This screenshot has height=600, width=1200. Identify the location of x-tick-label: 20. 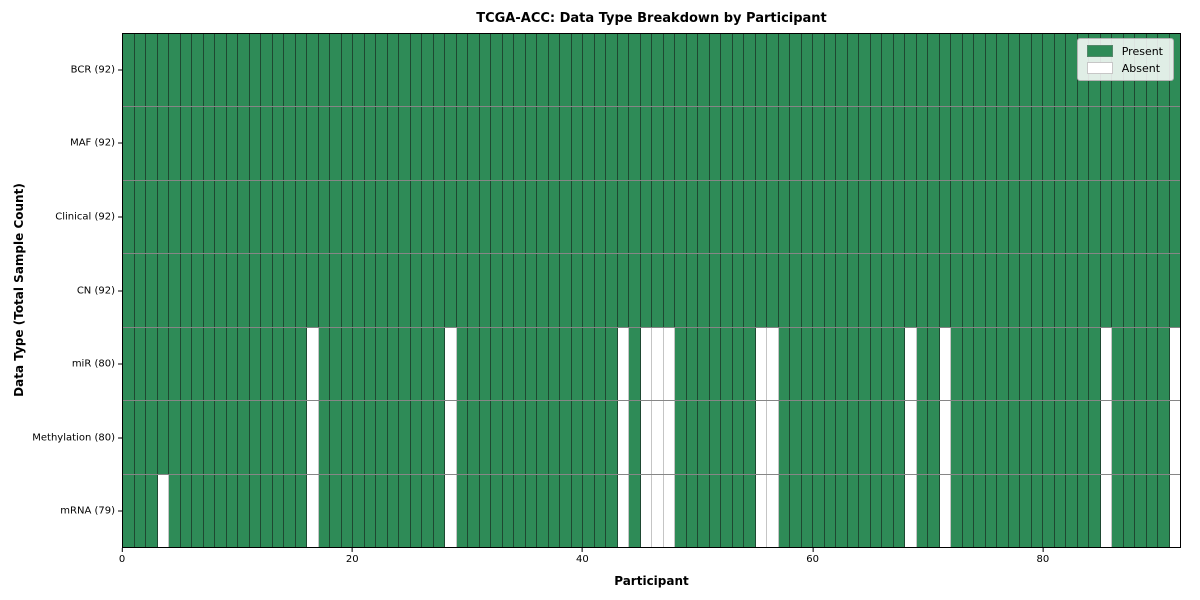
(352, 559).